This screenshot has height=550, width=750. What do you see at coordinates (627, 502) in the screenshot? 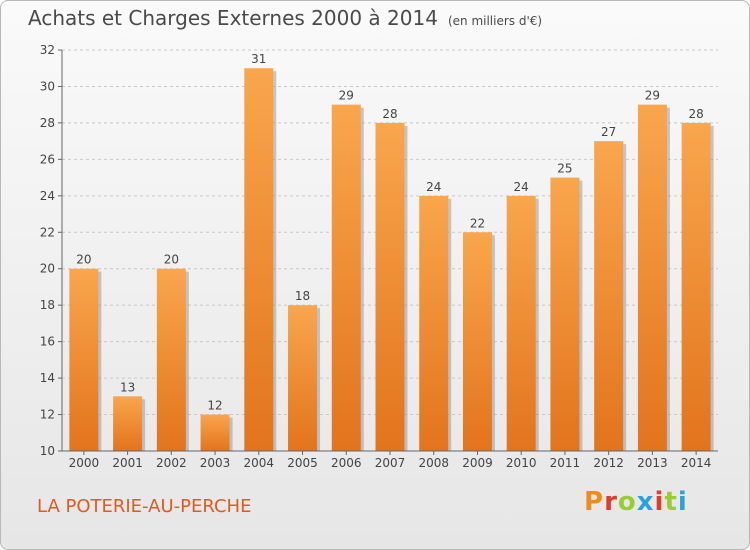
I see `logo-letter: o` at bounding box center [627, 502].